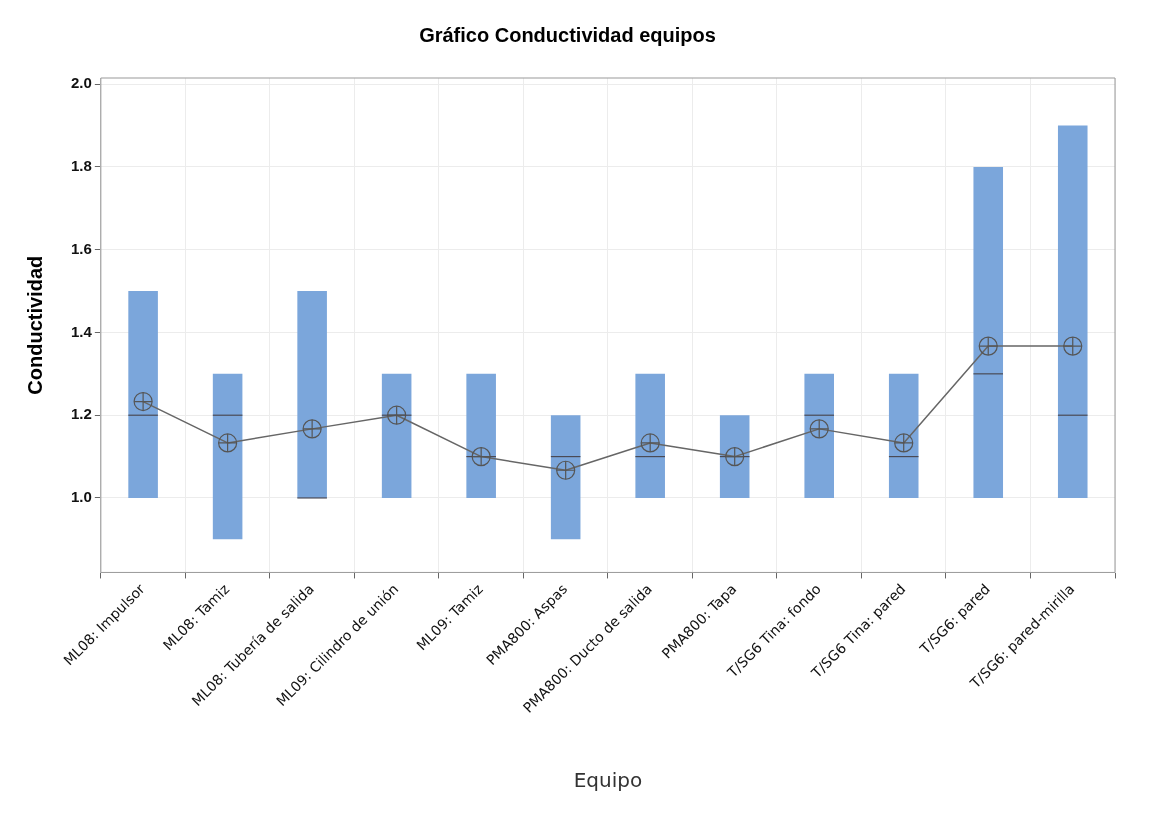 This screenshot has height=818, width=1175. What do you see at coordinates (81, 83) in the screenshot?
I see `y-tick-label: 2.0` at bounding box center [81, 83].